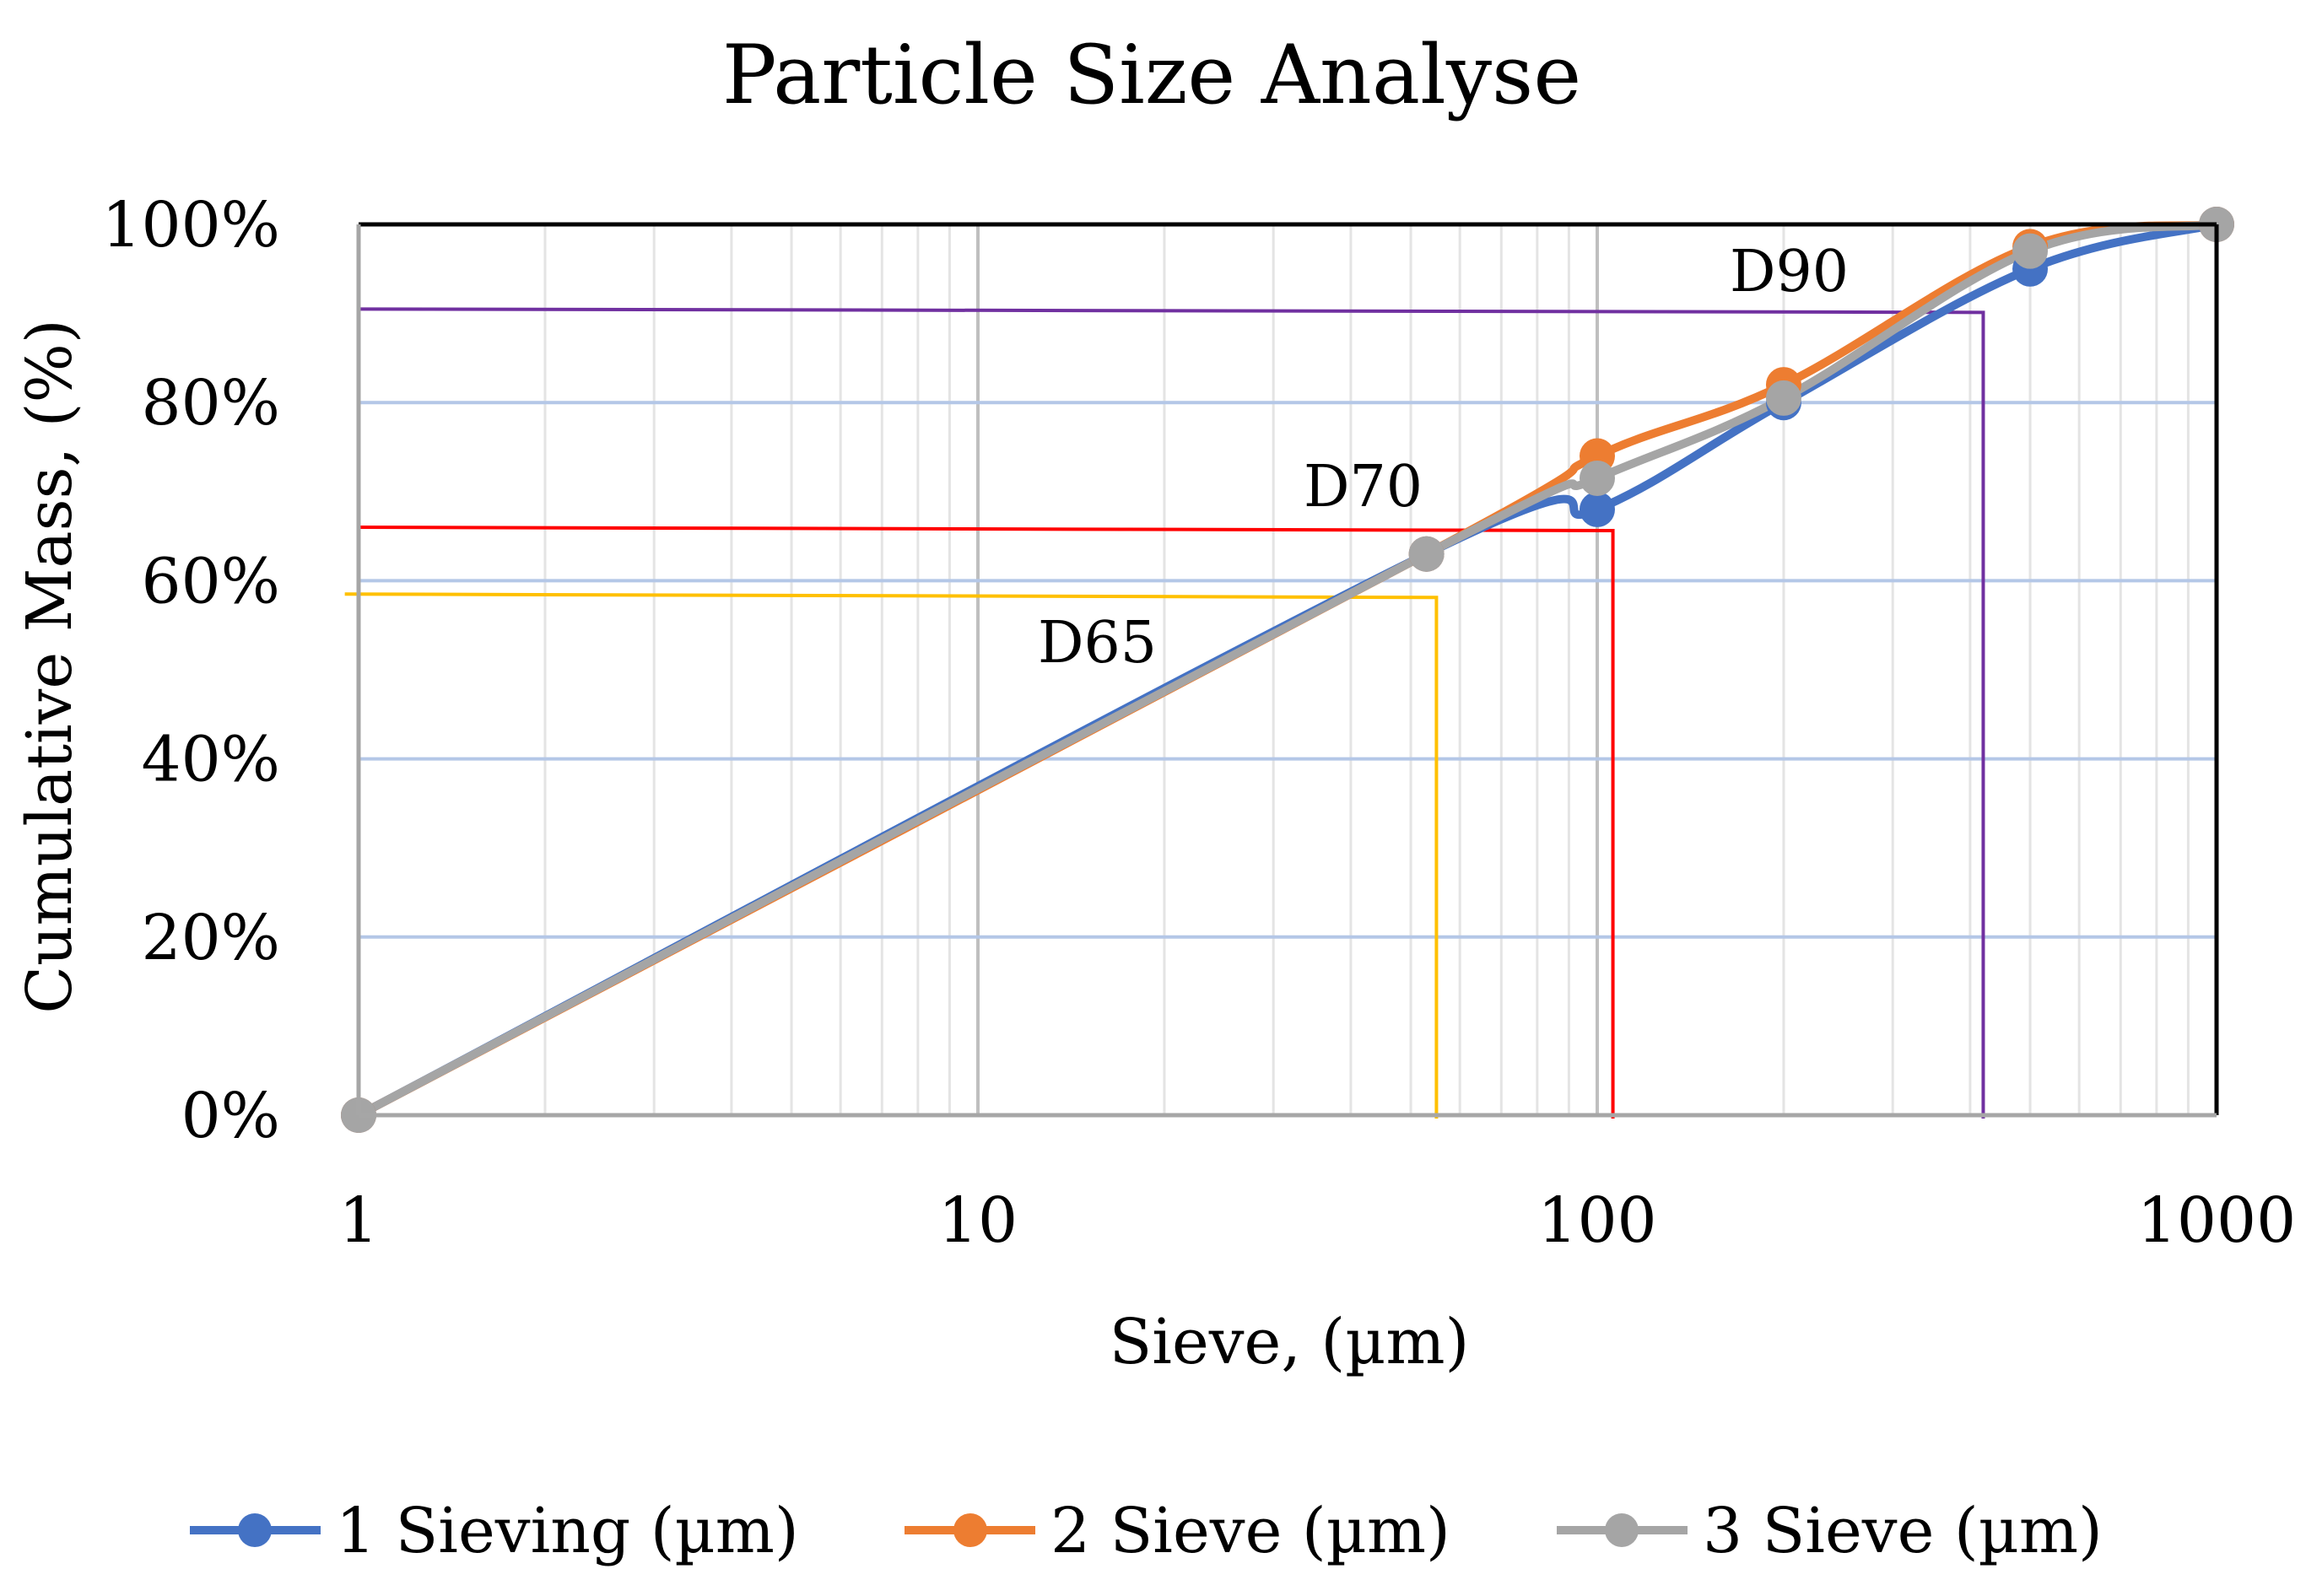 This screenshot has width=2306, height=1596. What do you see at coordinates (358, 1220) in the screenshot?
I see `x-tick-label: 1` at bounding box center [358, 1220].